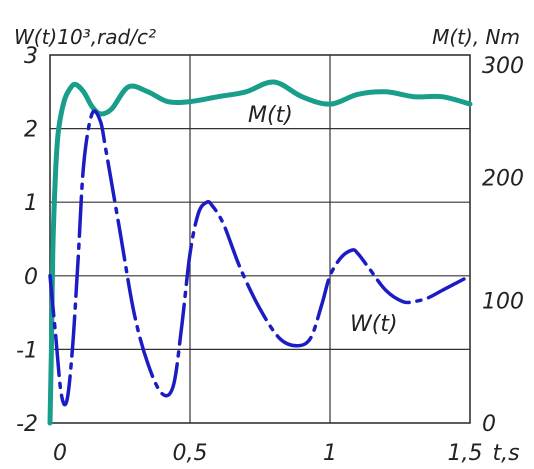 The height and width of the screenshot is (469, 534). I want to click on y-axis-left-title: W(t)10³,rad/c², so click(85, 37).